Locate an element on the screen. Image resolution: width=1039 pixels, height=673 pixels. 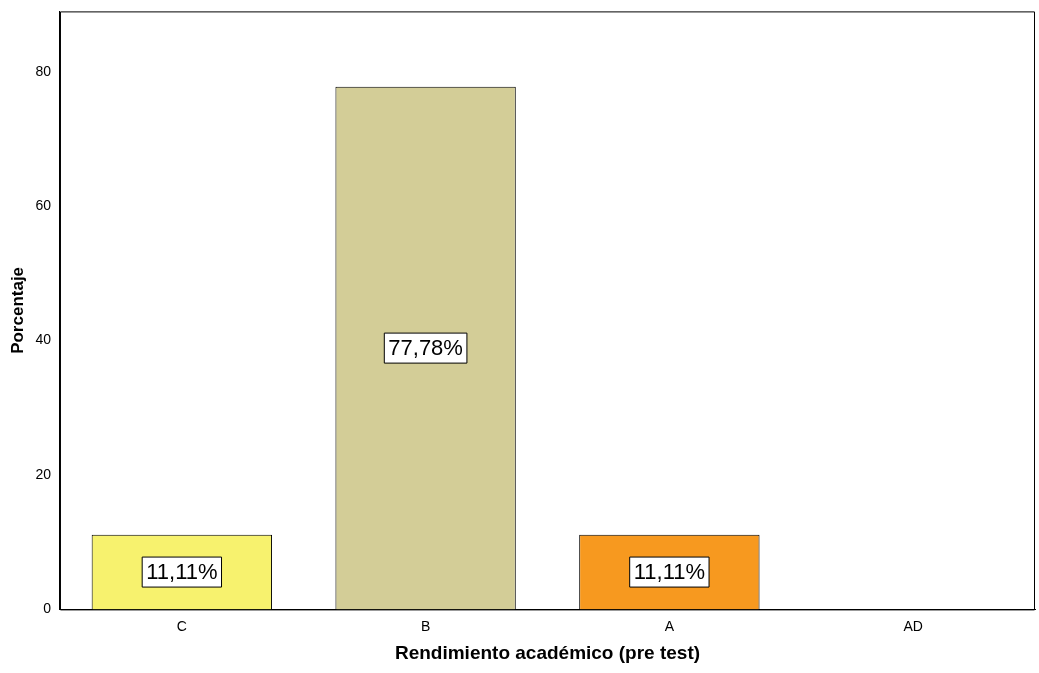
data-label: 77,78% is located at coordinates (425, 348).